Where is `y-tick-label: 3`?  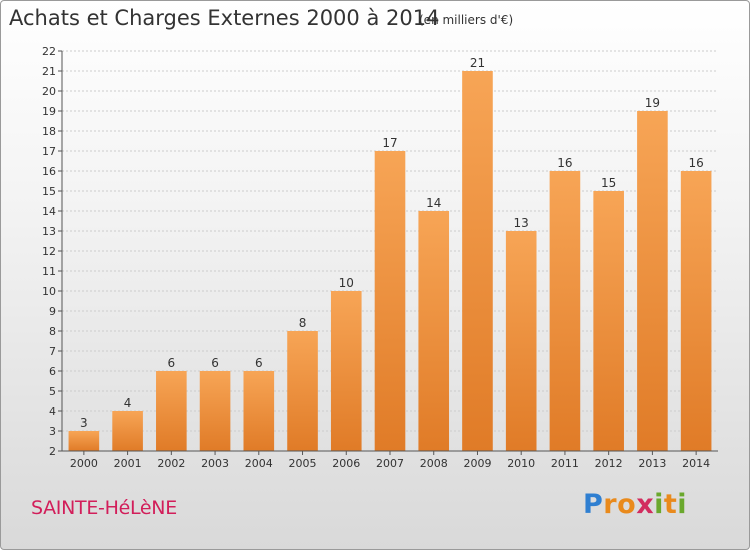 y-tick-label: 3 is located at coordinates (52, 431).